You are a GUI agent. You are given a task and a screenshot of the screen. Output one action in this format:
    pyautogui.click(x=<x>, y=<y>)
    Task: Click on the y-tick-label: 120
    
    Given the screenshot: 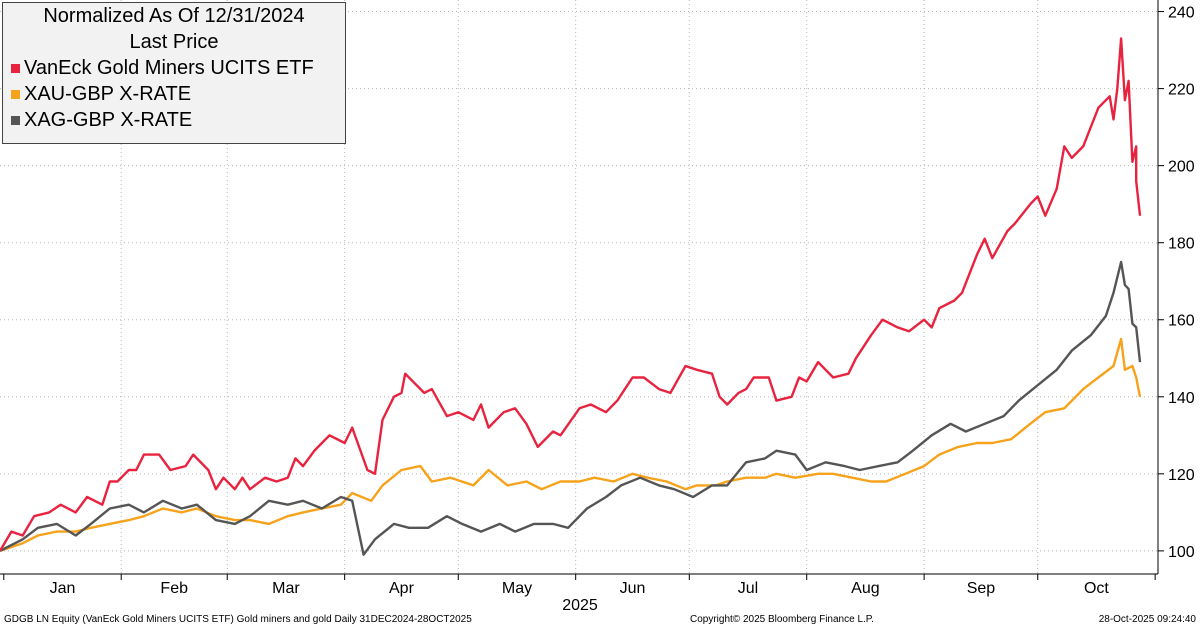 What is the action you would take?
    pyautogui.click(x=1181, y=475)
    